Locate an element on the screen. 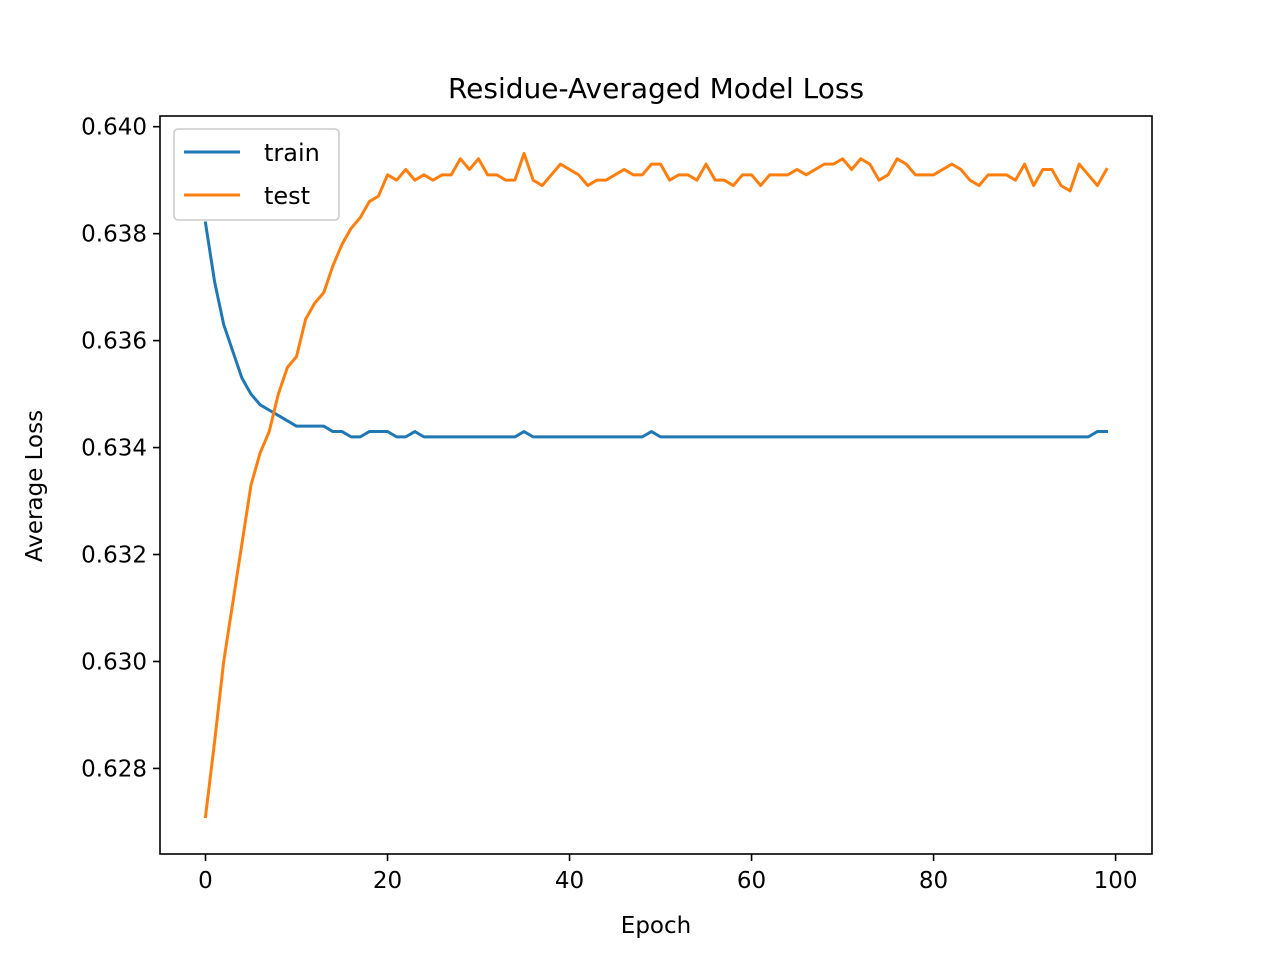 This screenshot has width=1280, height=960. x-tick-label: 20 is located at coordinates (387, 881).